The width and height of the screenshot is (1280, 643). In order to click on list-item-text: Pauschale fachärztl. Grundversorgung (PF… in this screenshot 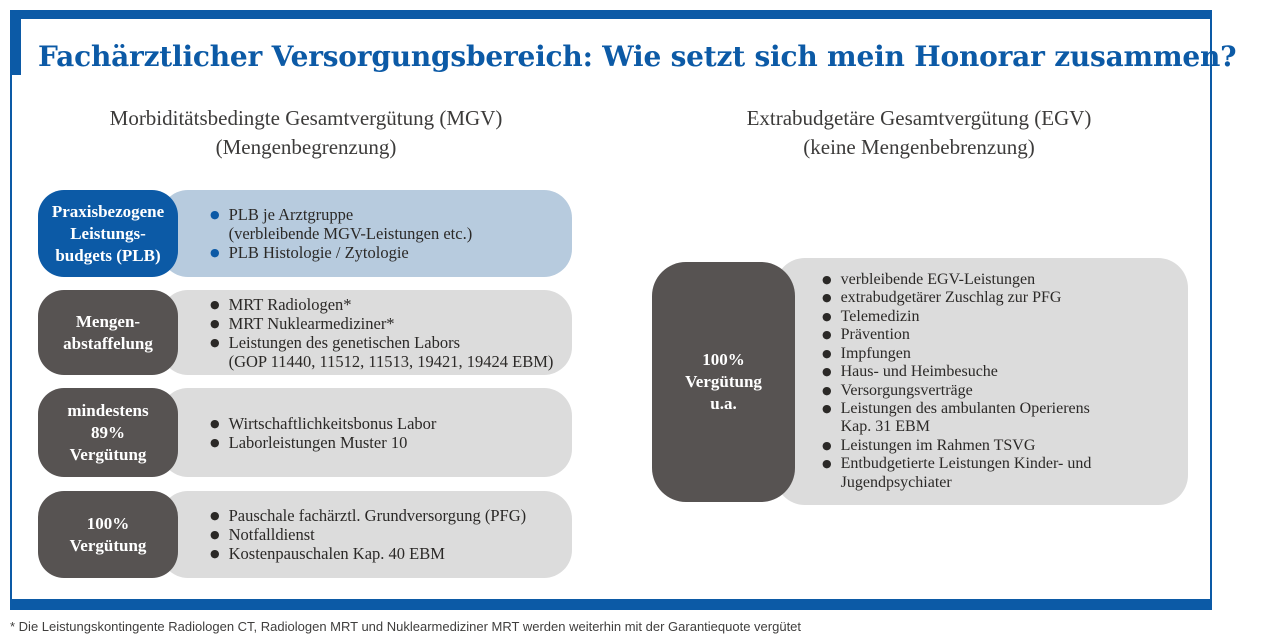, I will do `click(377, 515)`.